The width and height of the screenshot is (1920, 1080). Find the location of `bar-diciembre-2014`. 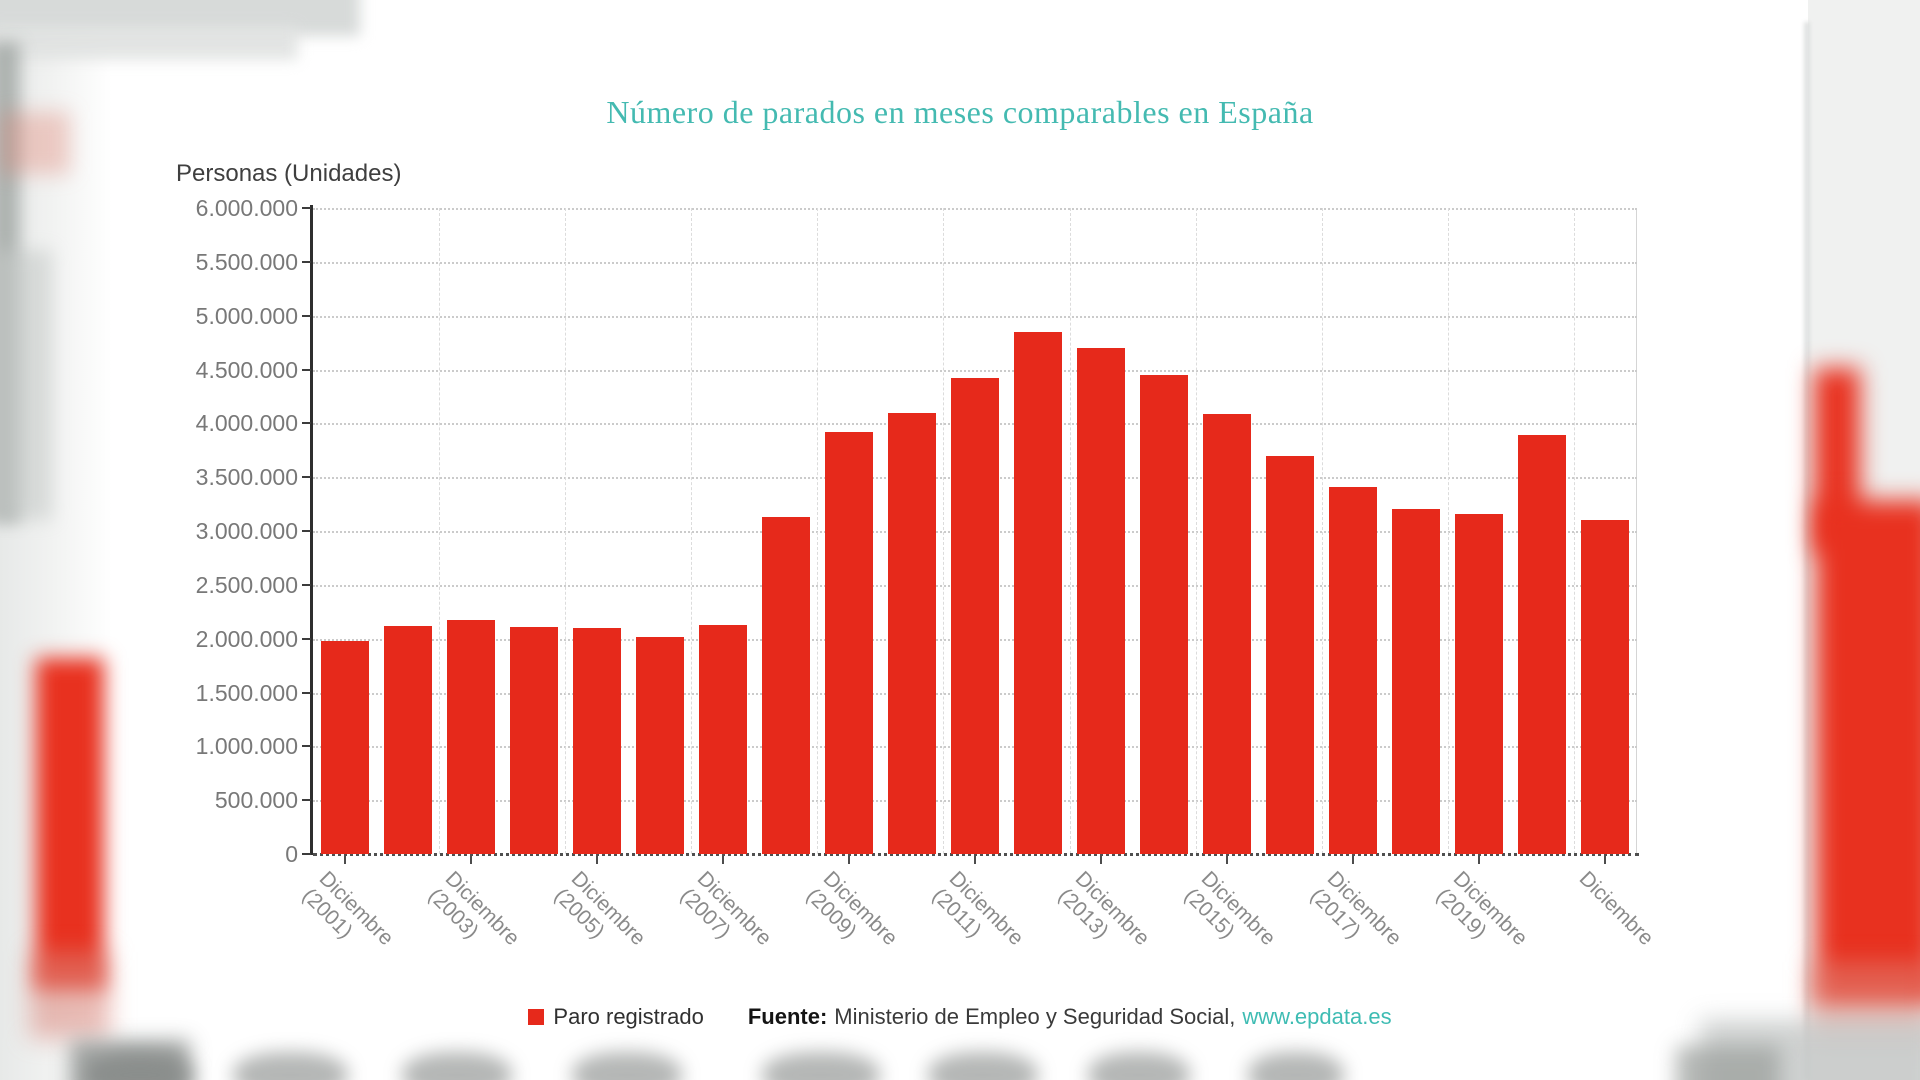

bar-diciembre-2014 is located at coordinates (1164, 614).